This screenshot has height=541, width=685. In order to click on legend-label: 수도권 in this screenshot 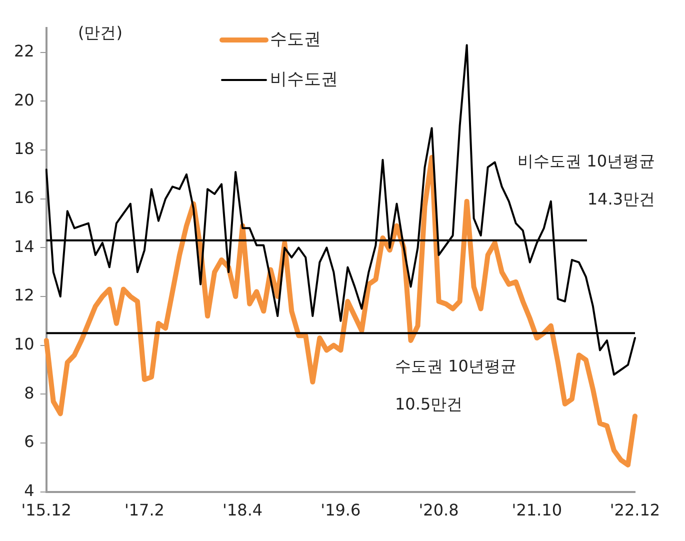, I will do `click(295, 39)`.